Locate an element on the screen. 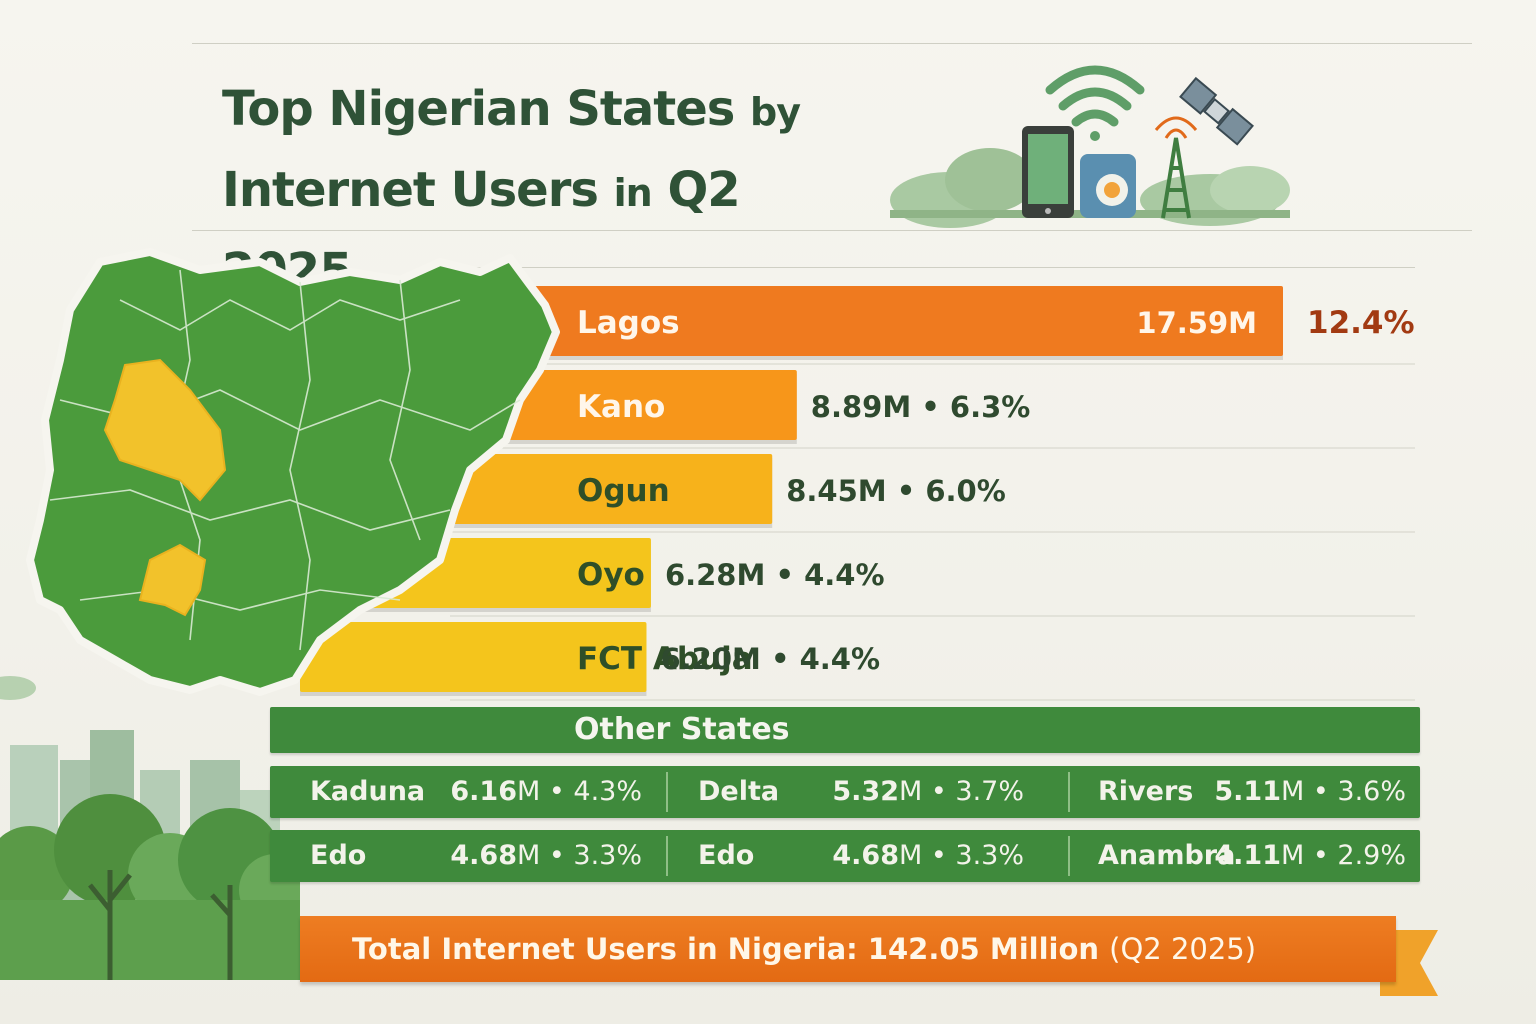  other-states-title: Other States is located at coordinates (682, 729).